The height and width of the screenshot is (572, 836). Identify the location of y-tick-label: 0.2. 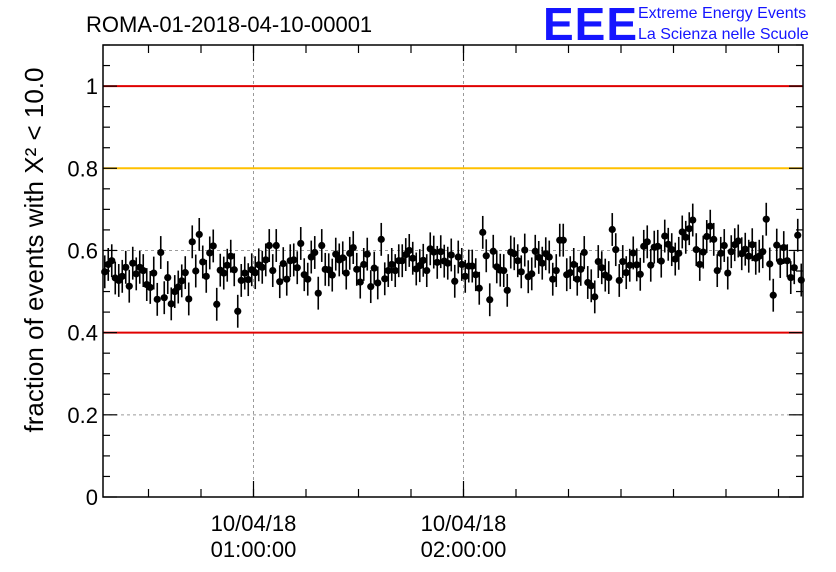
(82, 415).